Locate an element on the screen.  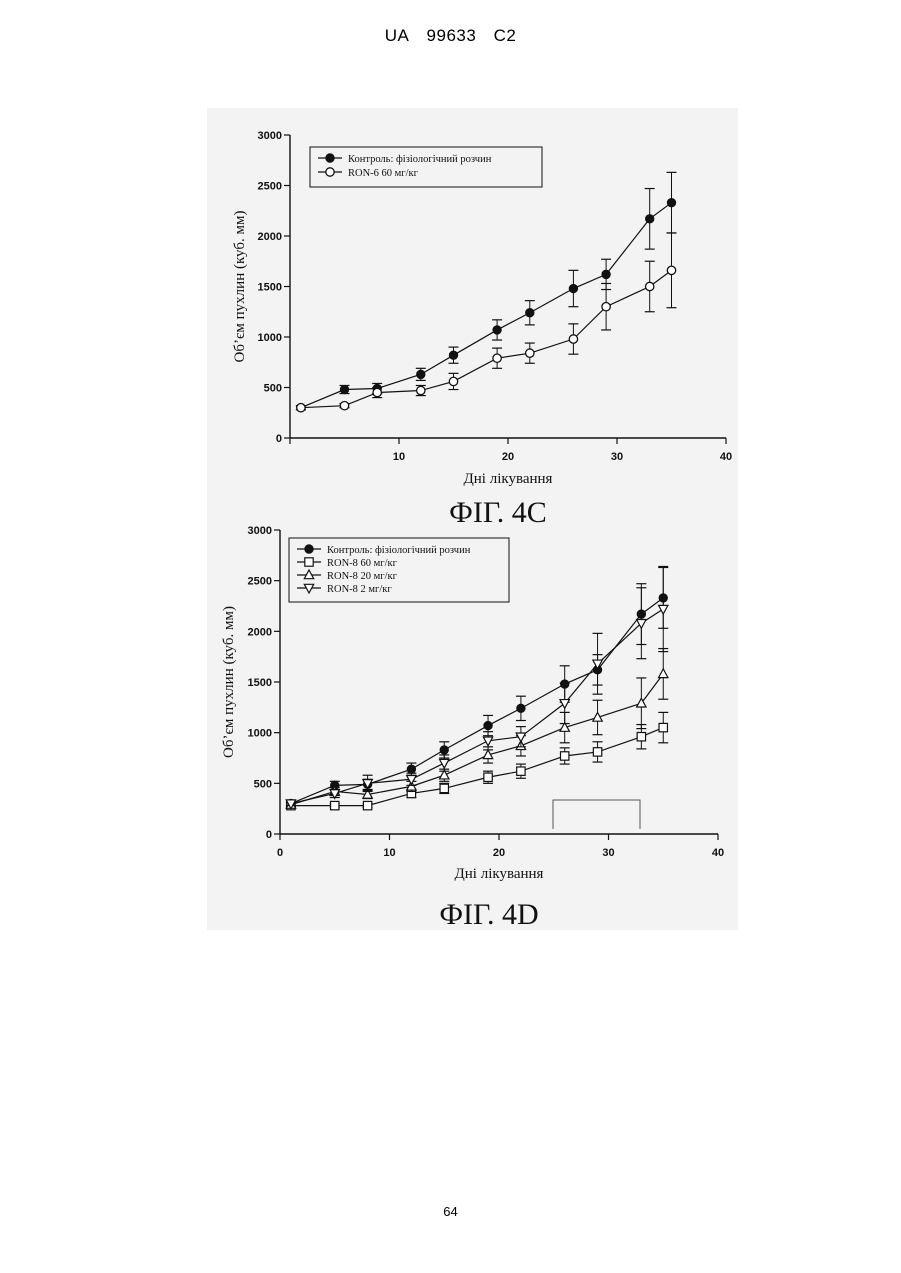
document-header: UA 99633 C2 is located at coordinates (450, 36).